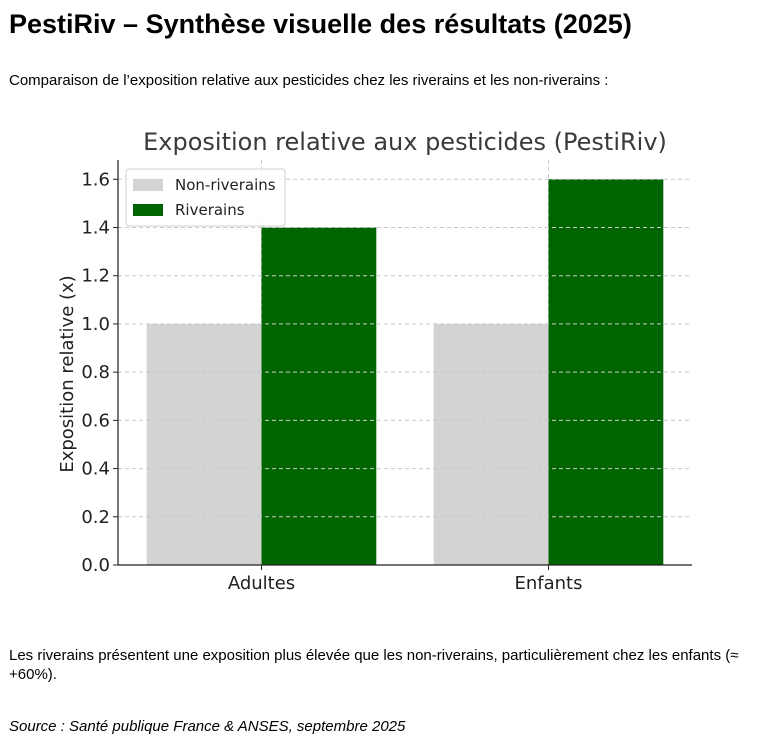  I want to click on legend-box, so click(205, 197).